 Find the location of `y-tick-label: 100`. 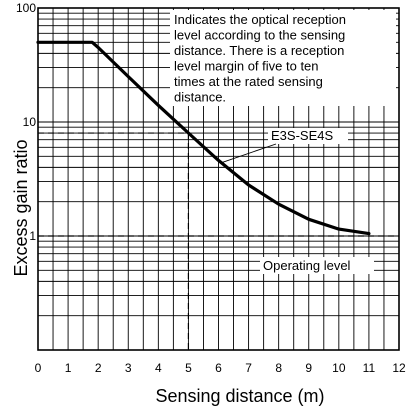

y-tick-label: 100 is located at coordinates (26, 8).